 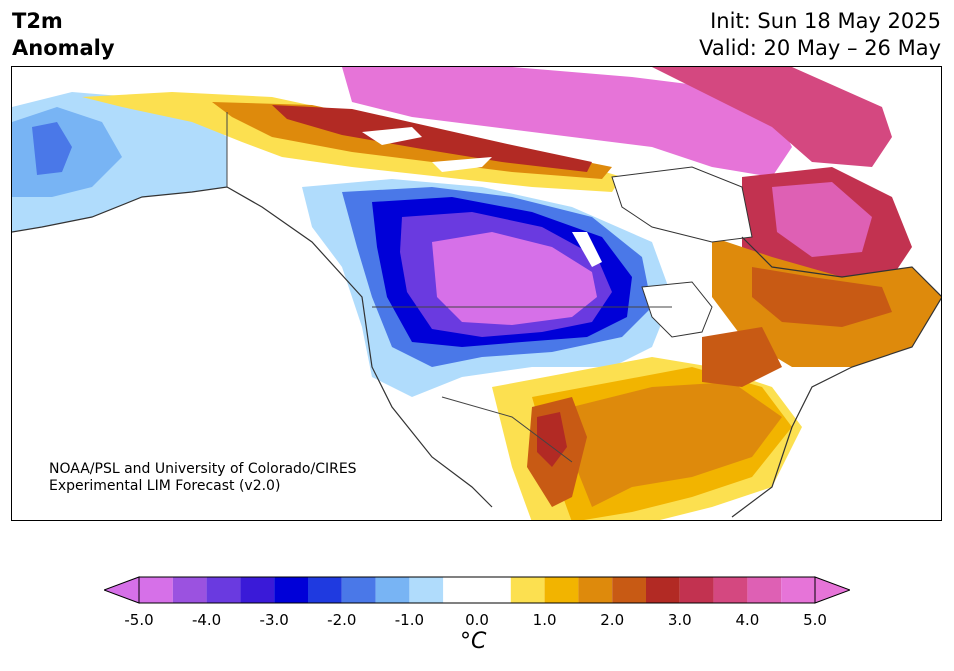 I want to click on great-slave-lake, so click(x=462, y=164).